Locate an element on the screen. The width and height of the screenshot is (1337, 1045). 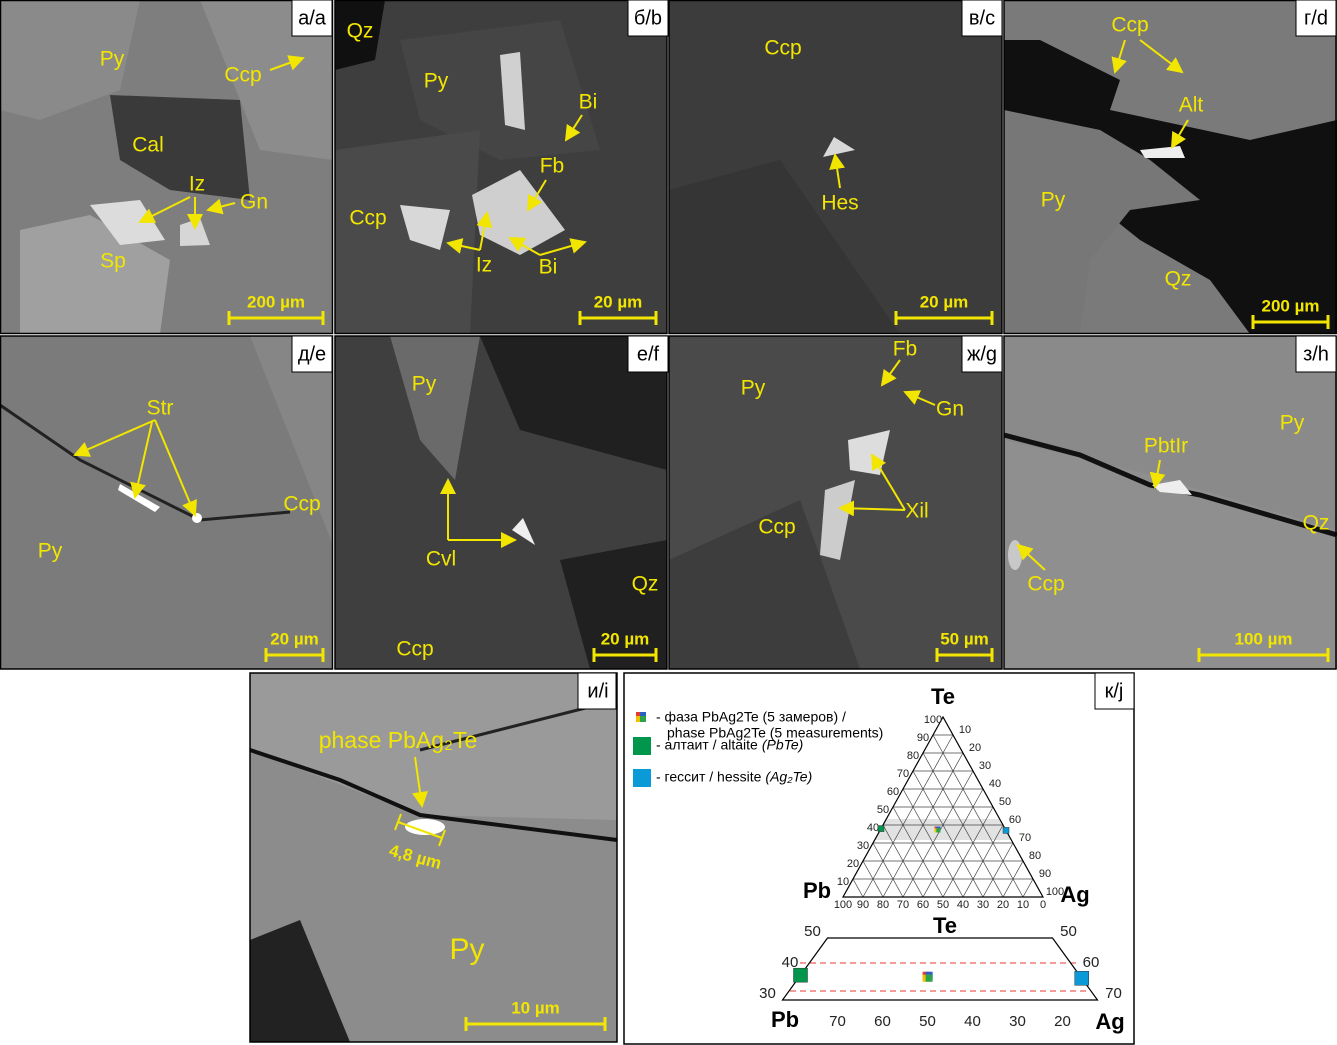
legend-text: - фаза PbAg2Te (5 замеров) / is located at coordinates (751, 717).